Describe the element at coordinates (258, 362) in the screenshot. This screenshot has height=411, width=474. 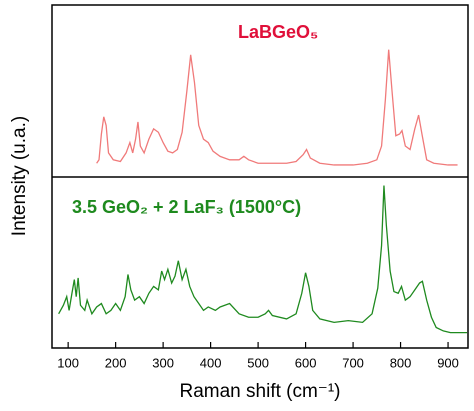
I see `x-tick-label: 500` at that location.